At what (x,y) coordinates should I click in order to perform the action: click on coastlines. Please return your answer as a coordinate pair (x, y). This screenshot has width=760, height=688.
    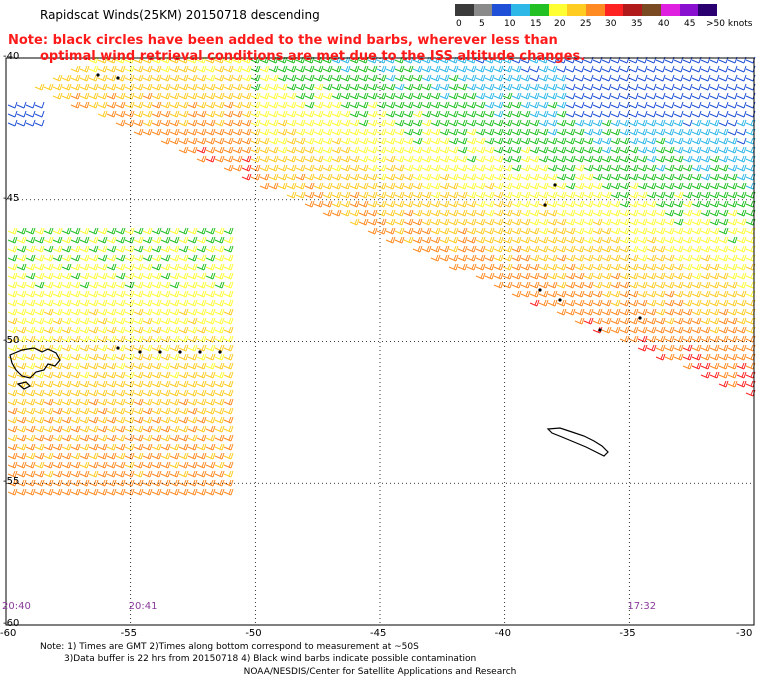
    Looking at the image, I should click on (309, 402).